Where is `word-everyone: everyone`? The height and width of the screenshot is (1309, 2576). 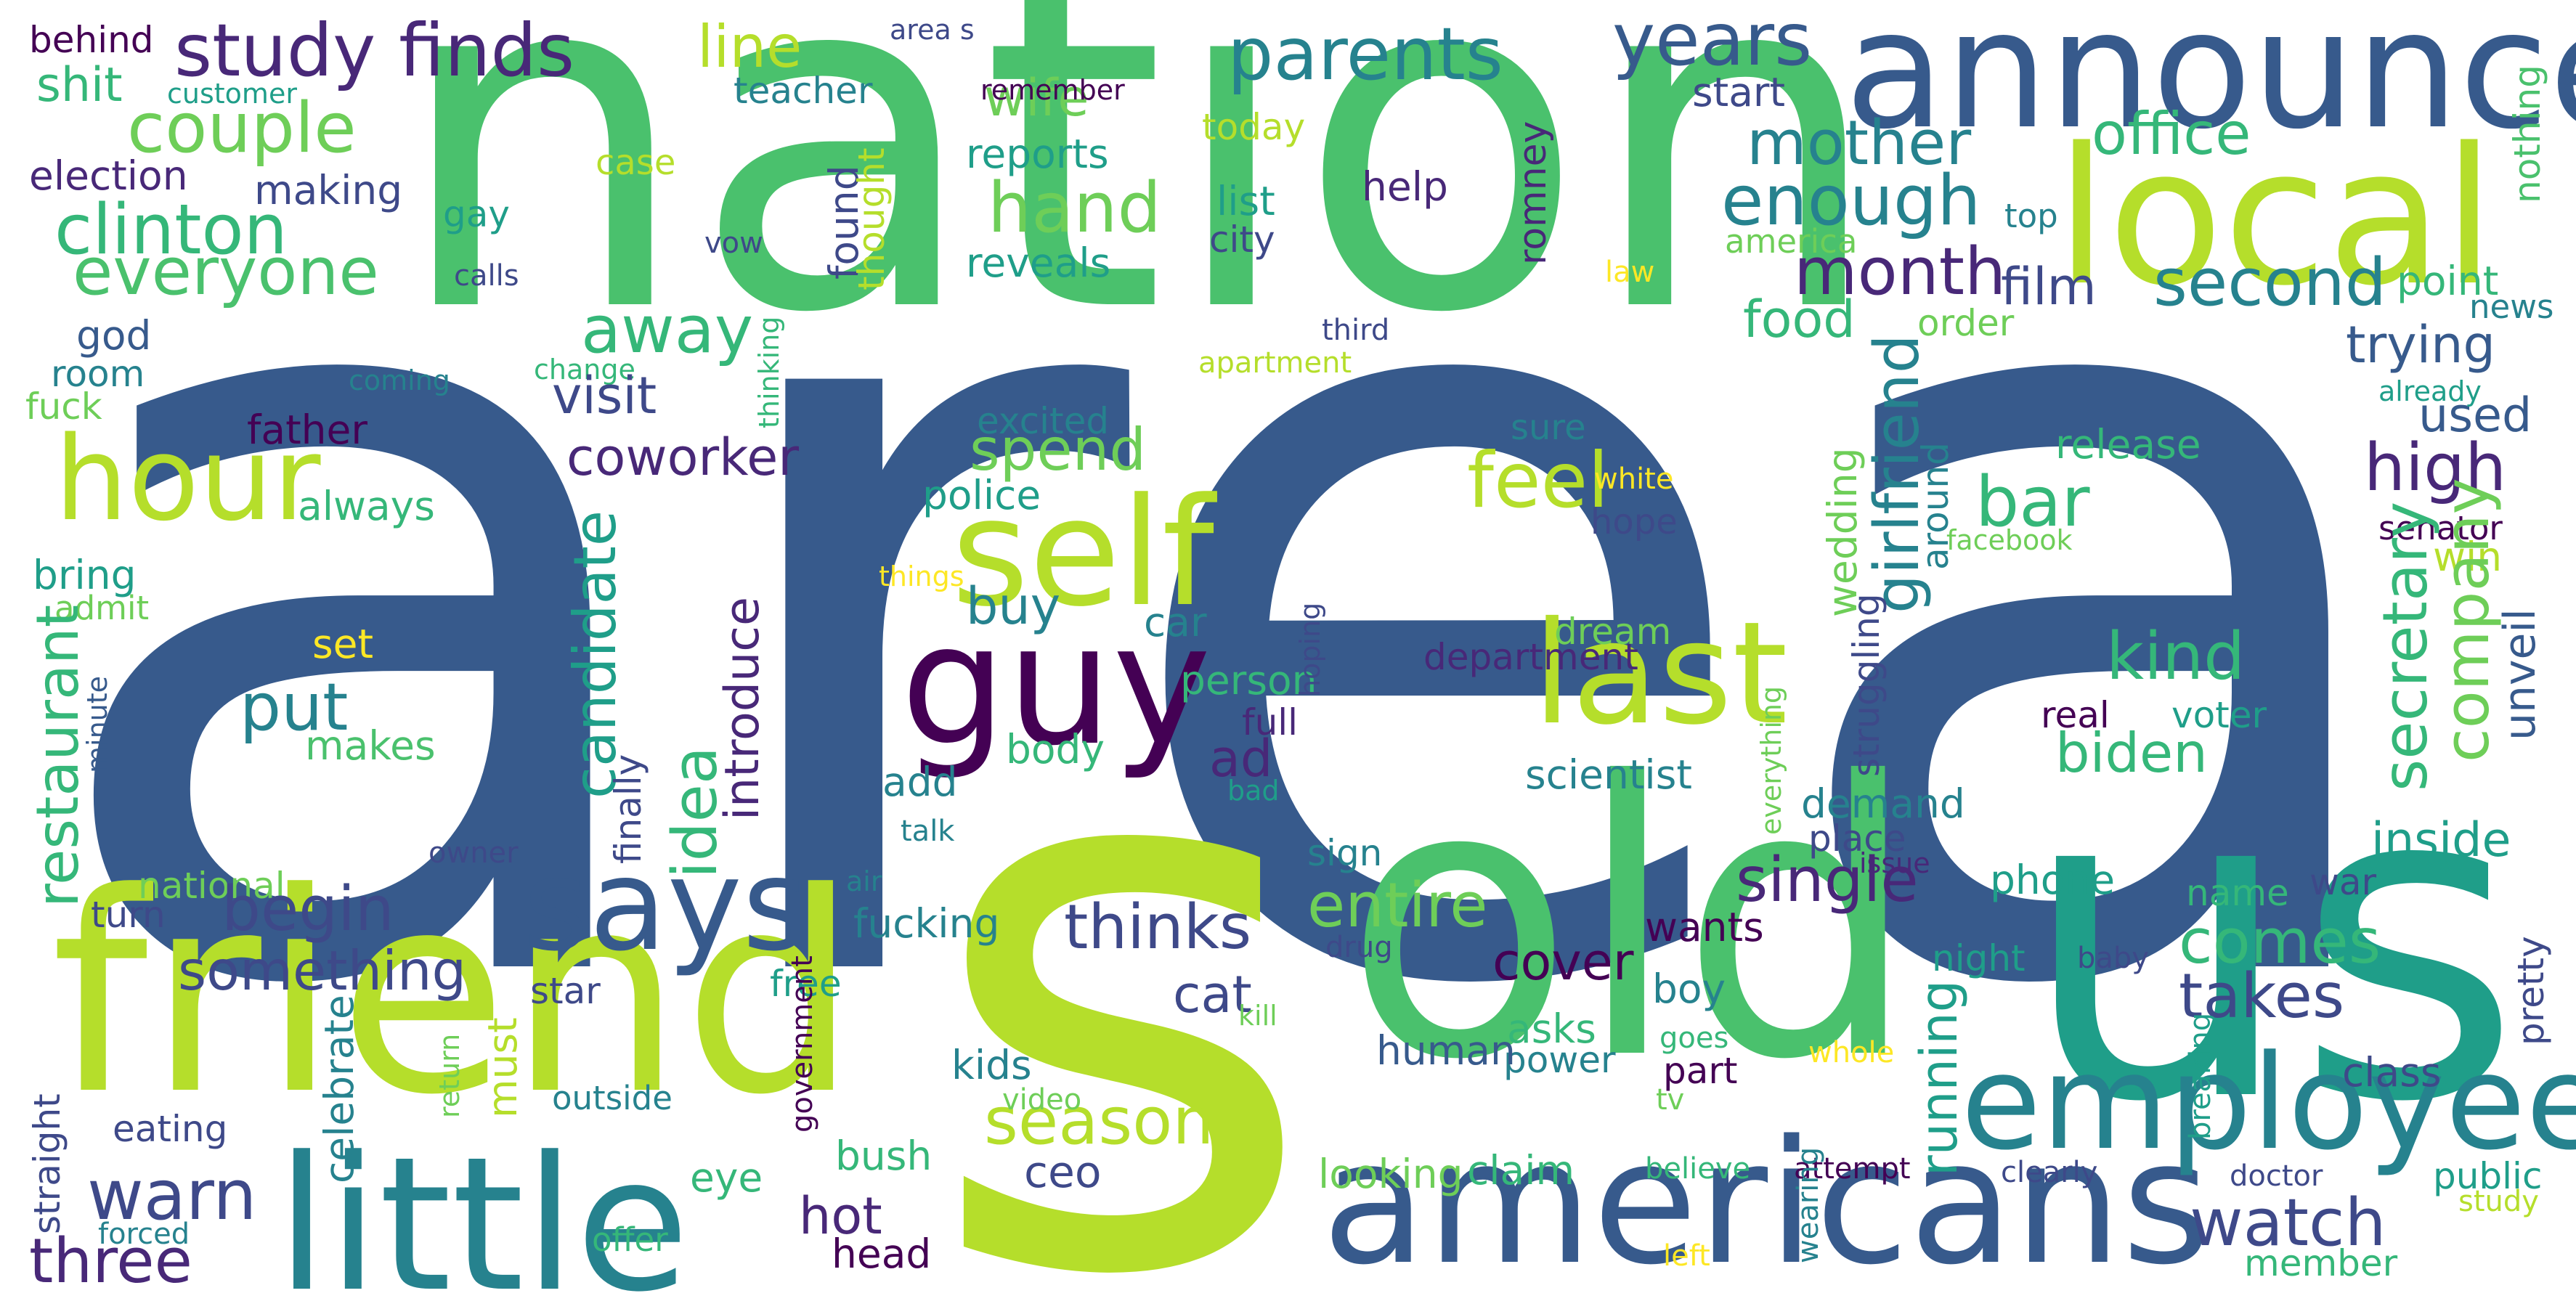
word-everyone: everyone is located at coordinates (226, 272).